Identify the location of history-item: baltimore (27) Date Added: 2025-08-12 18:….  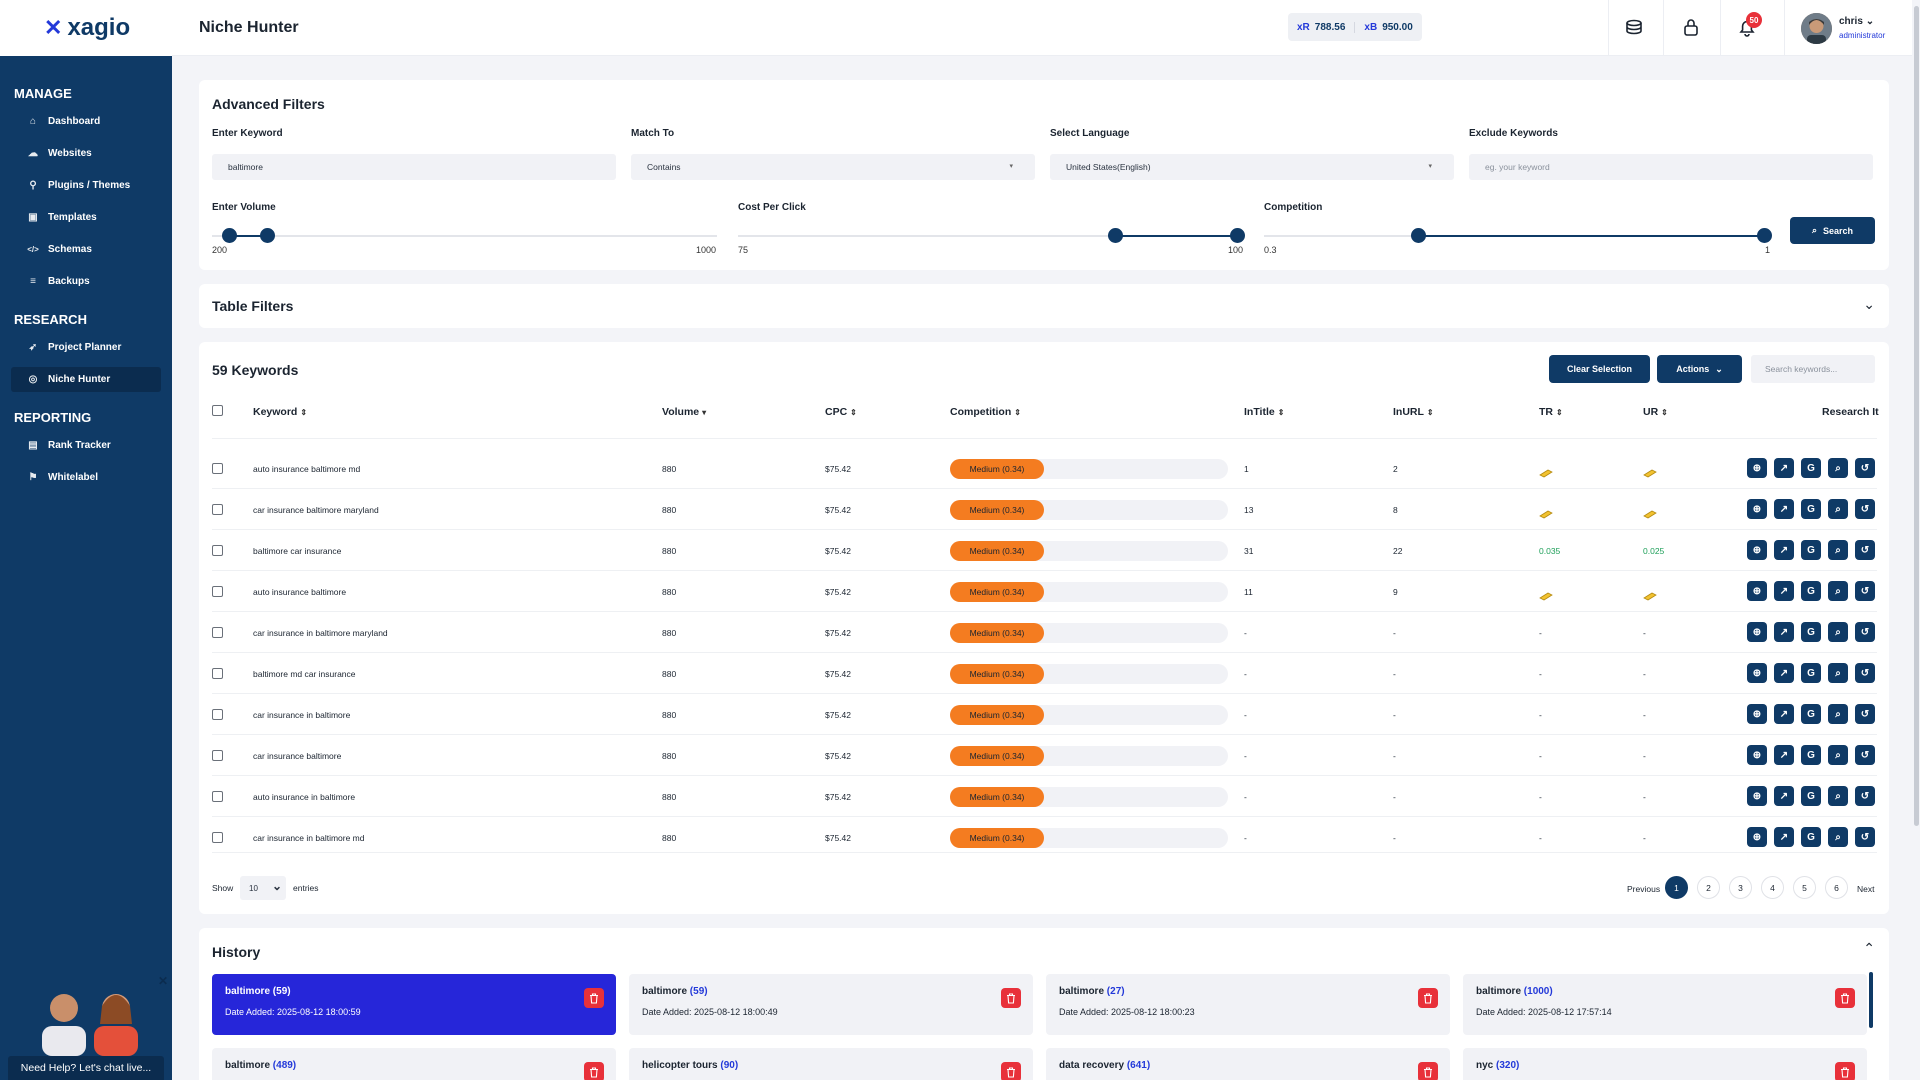
(1248, 1004).